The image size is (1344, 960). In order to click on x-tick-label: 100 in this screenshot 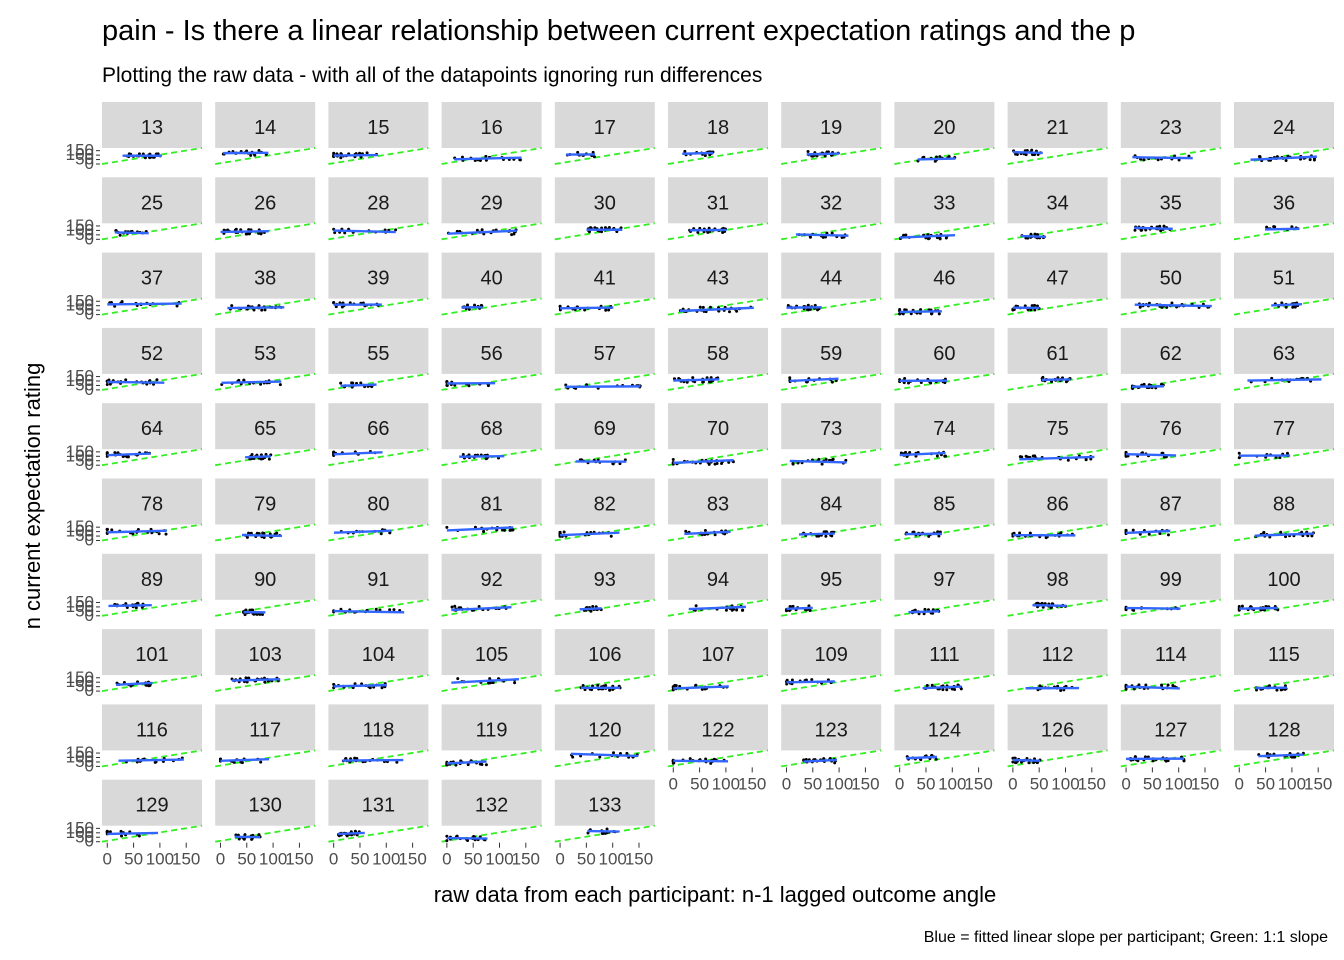, I will do `click(1179, 783)`.